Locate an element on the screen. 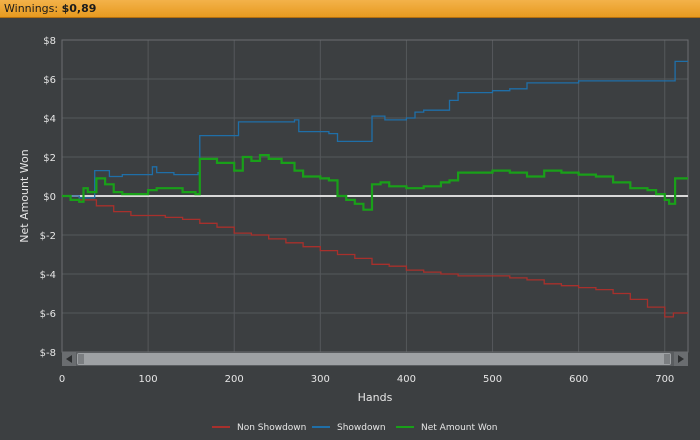  scroll-left-arrow-icon is located at coordinates (69, 359).